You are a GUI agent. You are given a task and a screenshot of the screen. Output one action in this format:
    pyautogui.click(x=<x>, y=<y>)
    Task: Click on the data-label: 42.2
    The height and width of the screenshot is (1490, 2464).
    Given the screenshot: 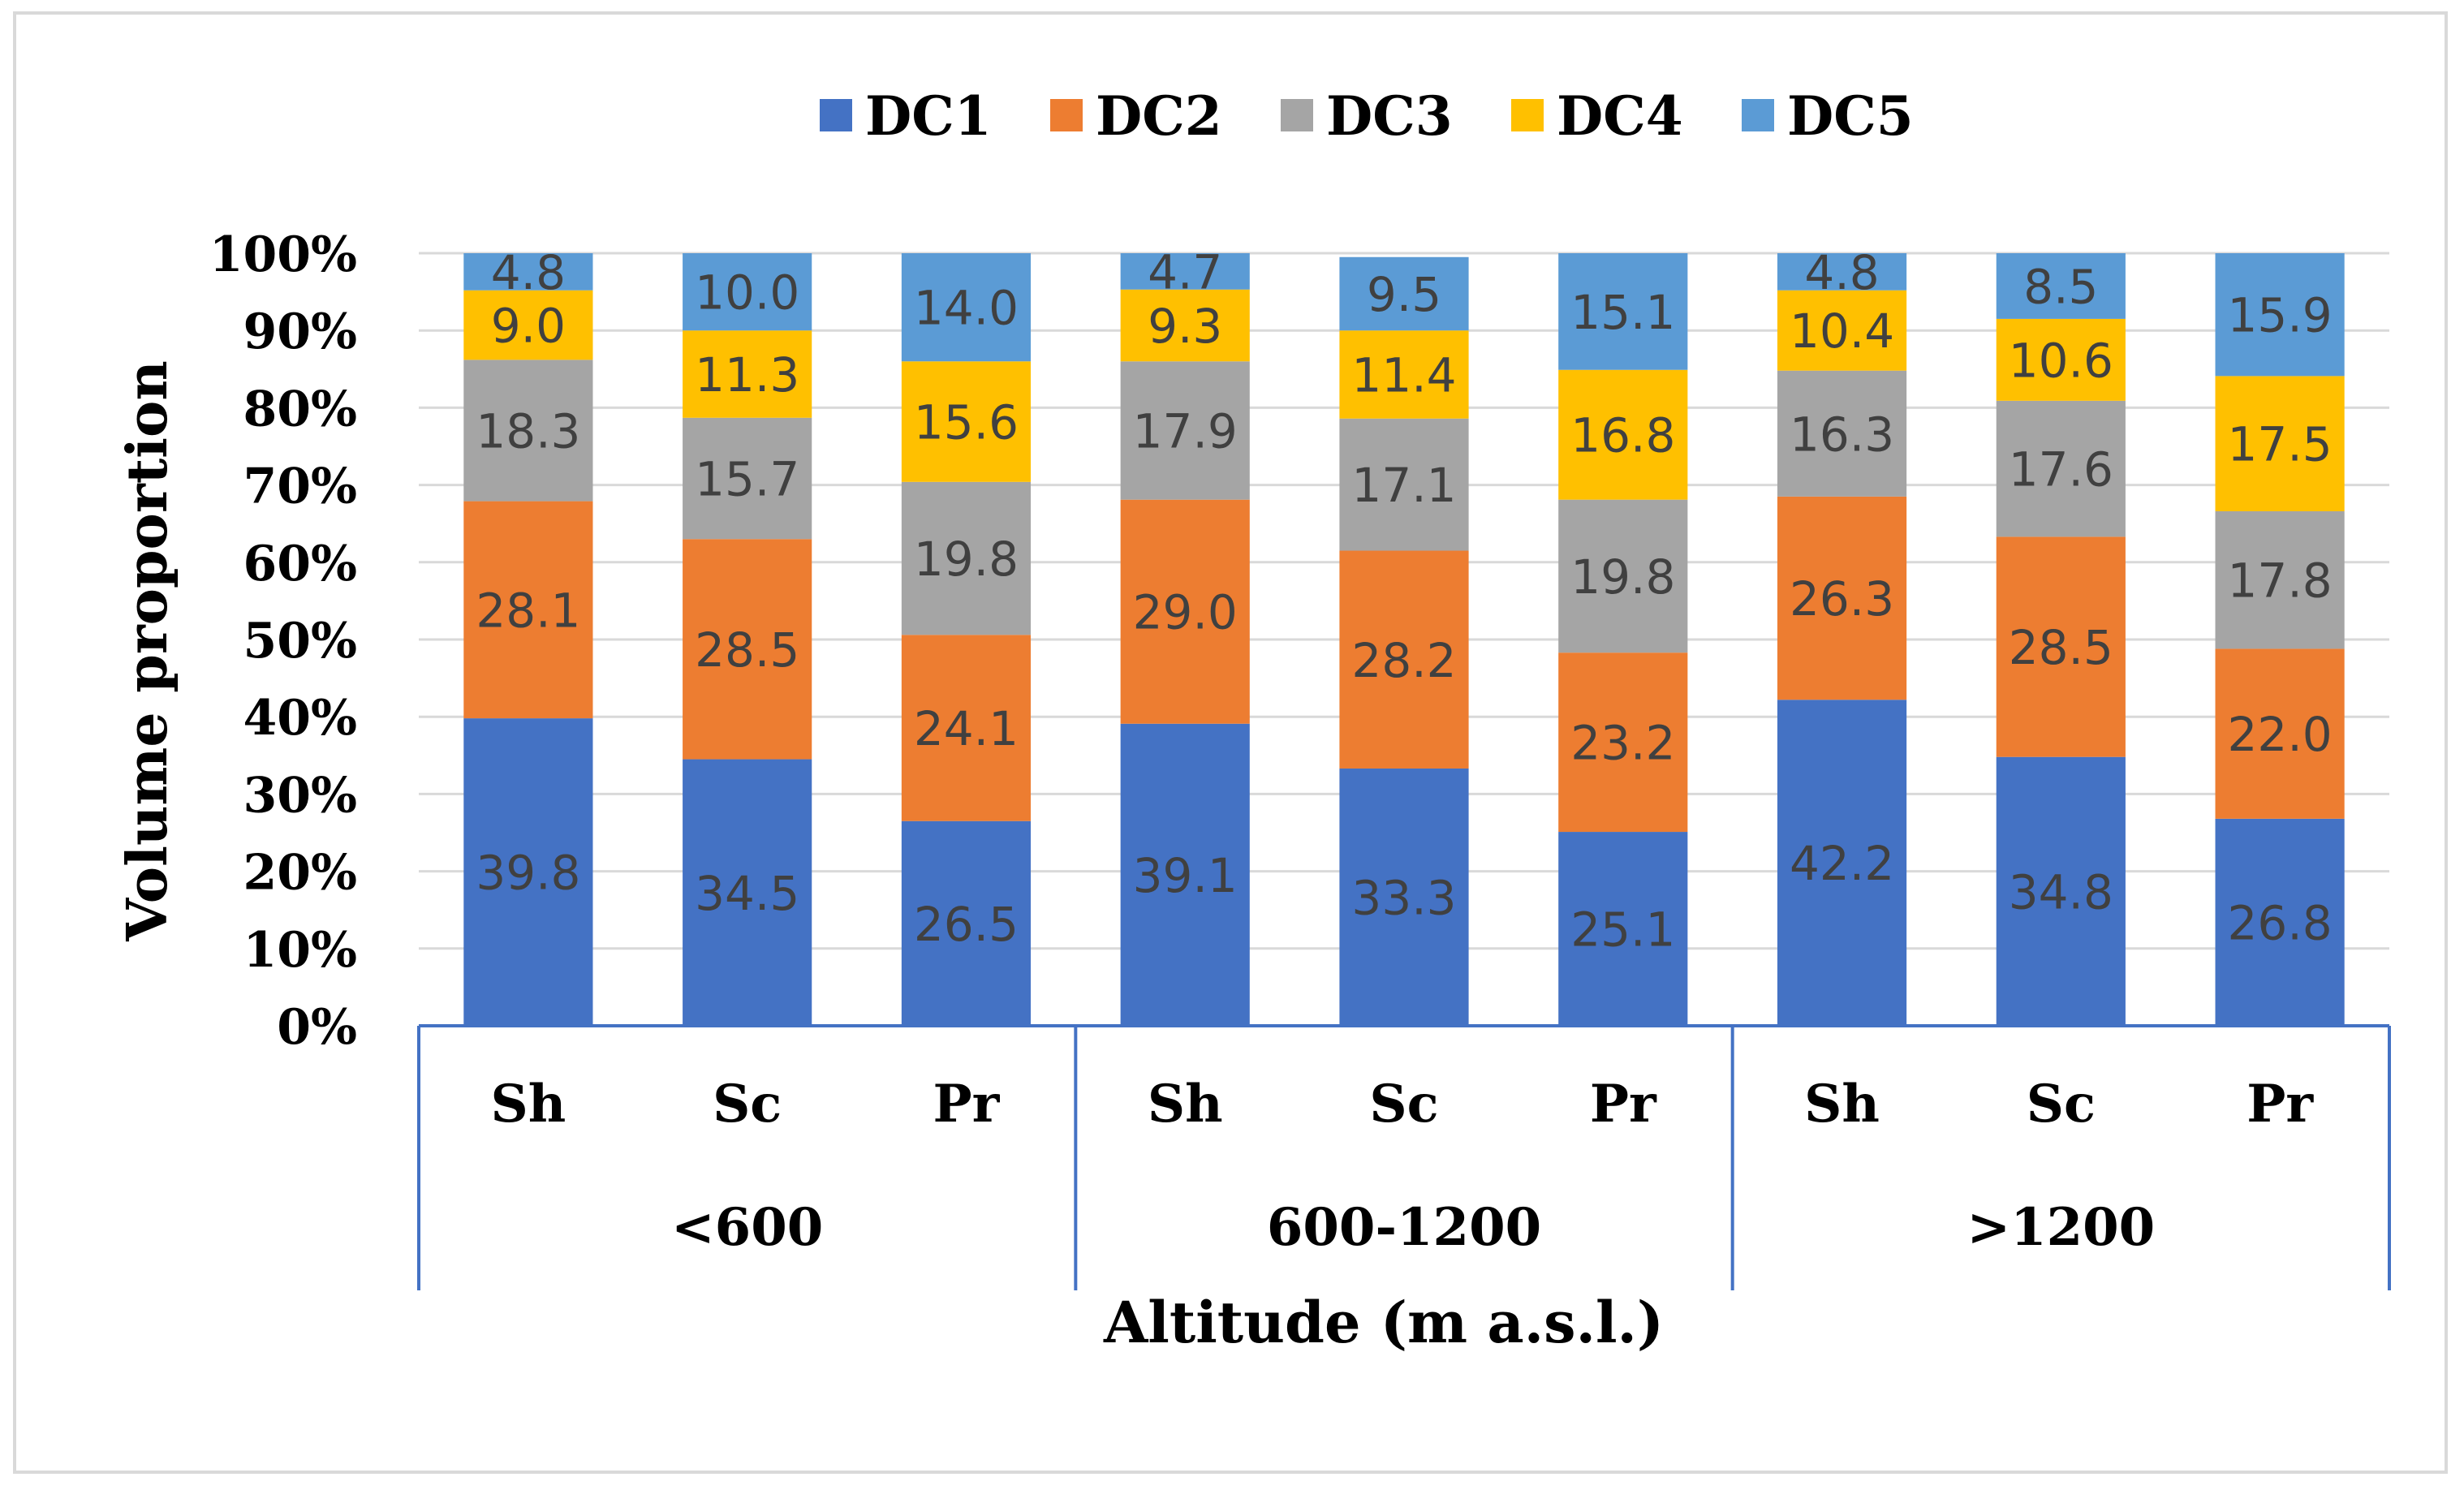 What is the action you would take?
    pyautogui.click(x=1842, y=863)
    